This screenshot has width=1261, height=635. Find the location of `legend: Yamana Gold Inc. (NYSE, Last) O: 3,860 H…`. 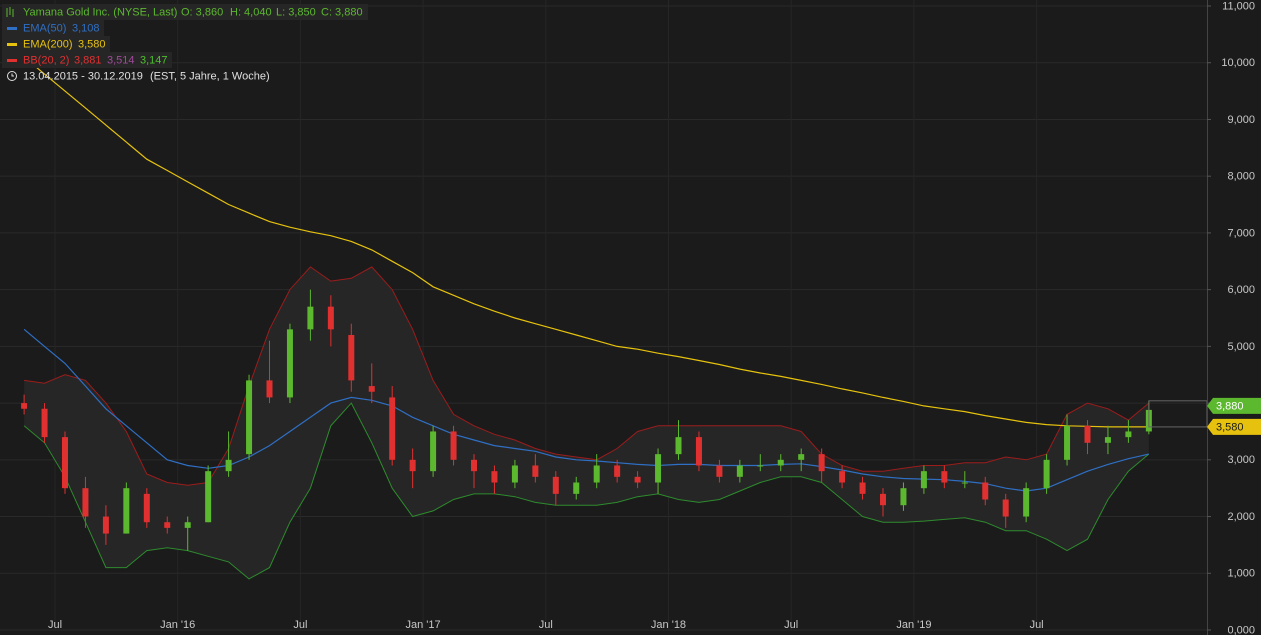

legend: Yamana Gold Inc. (NYSE, Last) O: 3,860 H… is located at coordinates (185, 43).